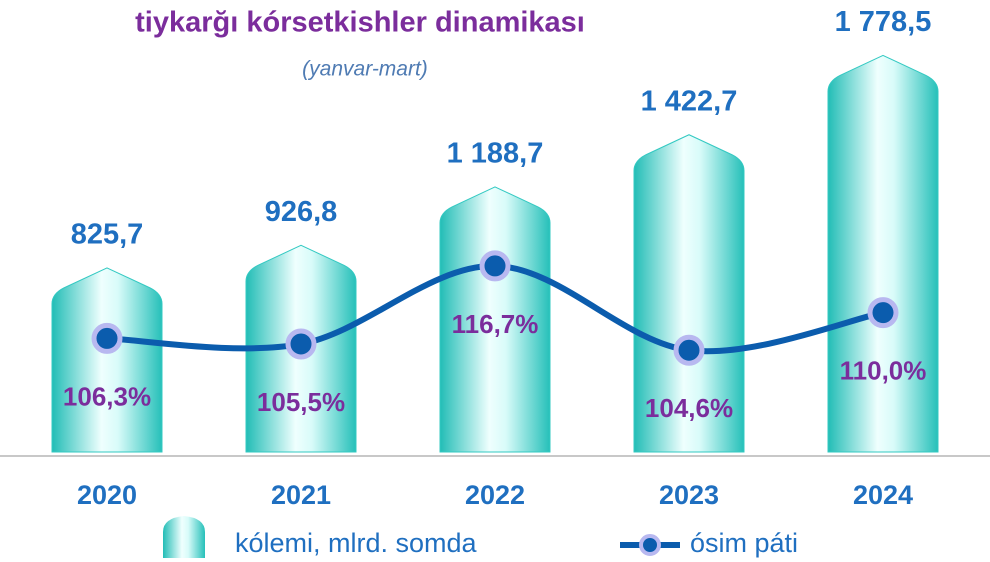 This screenshot has width=990, height=562. Describe the element at coordinates (883, 495) in the screenshot. I see `x-tick-label: 2024` at that location.